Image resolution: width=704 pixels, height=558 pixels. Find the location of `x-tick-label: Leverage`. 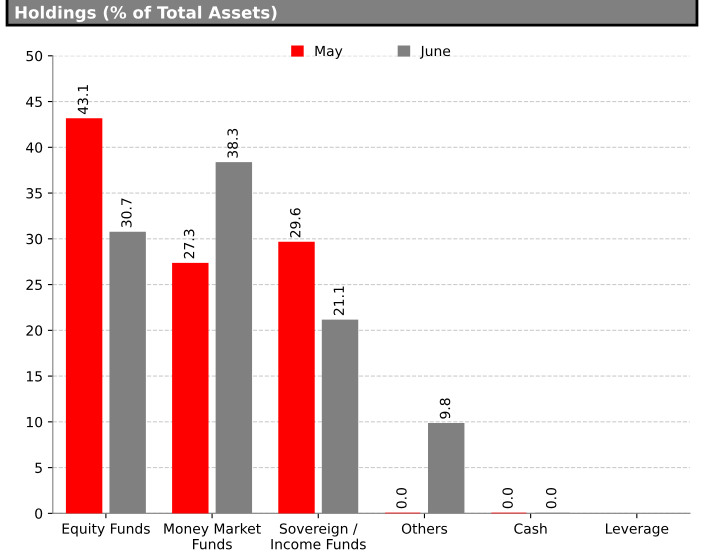

x-tick-label: Leverage is located at coordinates (637, 530).